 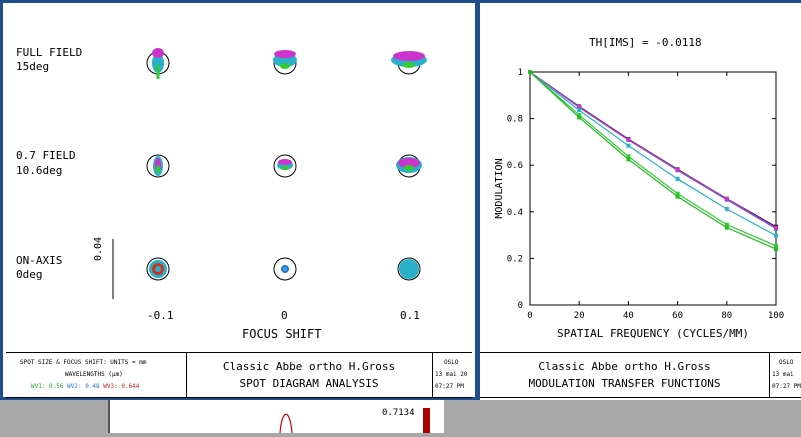 What do you see at coordinates (786, 386) in the screenshot?
I see `mtf-time: 07:27 PM` at bounding box center [786, 386].